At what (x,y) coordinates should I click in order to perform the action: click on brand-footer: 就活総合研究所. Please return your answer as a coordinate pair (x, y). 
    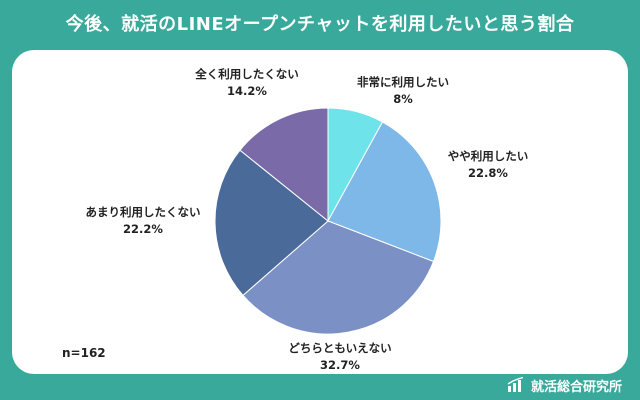
    Looking at the image, I should click on (564, 385).